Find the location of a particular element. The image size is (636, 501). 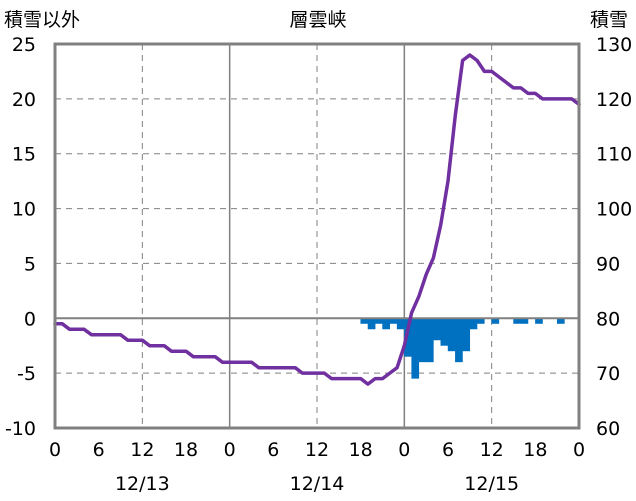

date-labels: 12/13 12/14 12/15 is located at coordinates (317, 484).